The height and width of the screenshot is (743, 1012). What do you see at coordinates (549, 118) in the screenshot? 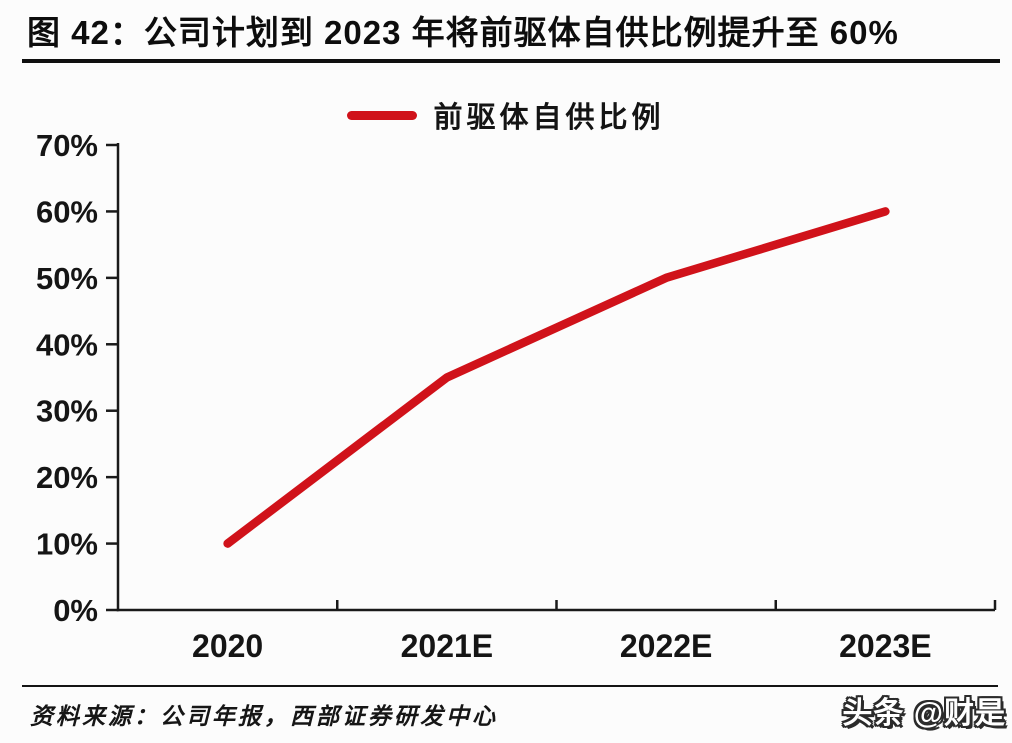
I see `legend-label: 前驱体自供比例` at bounding box center [549, 118].